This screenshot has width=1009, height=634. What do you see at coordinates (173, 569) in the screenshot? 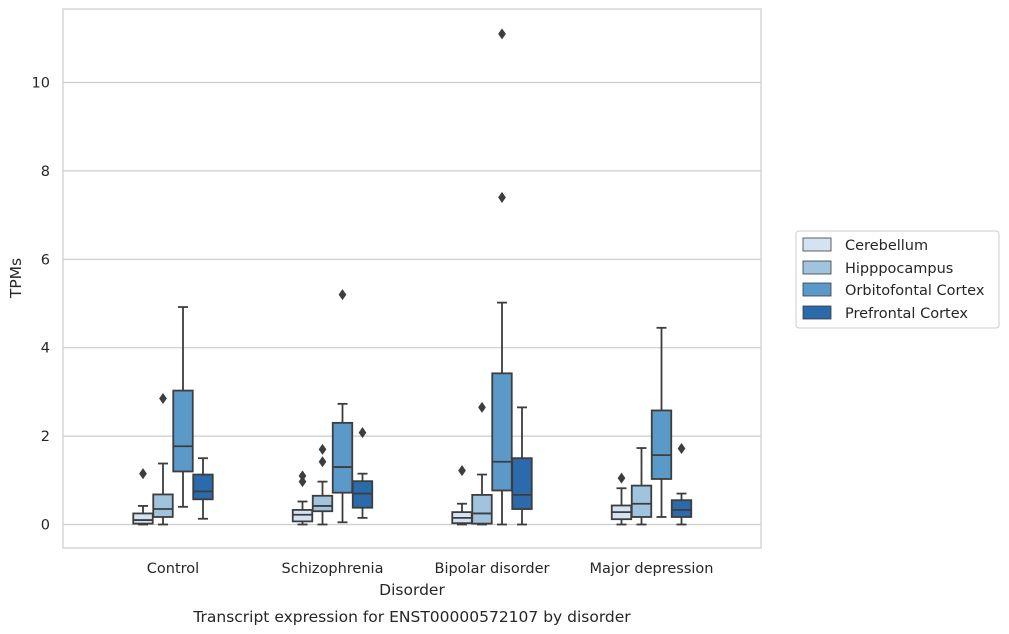
I see `x-tick-label-control: Control` at bounding box center [173, 569].